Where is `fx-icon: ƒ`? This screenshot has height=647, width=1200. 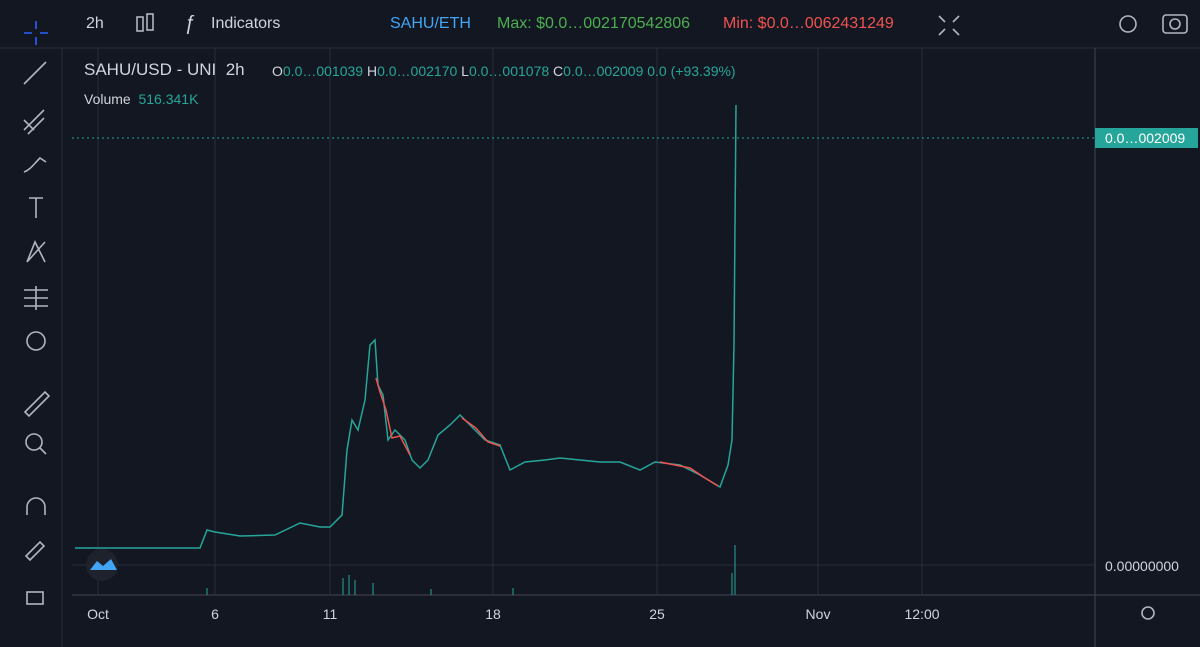 fx-icon: ƒ is located at coordinates (190, 23).